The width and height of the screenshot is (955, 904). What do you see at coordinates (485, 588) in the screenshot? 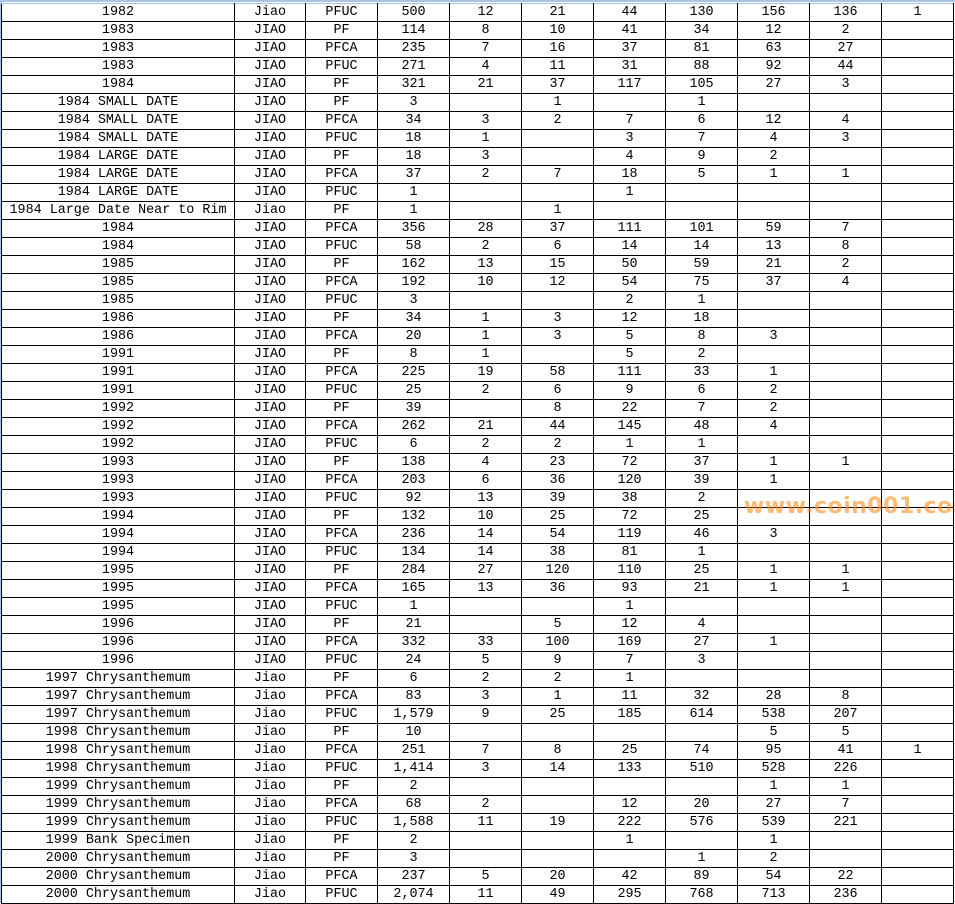
I see `cell-col-5: 13` at bounding box center [485, 588].